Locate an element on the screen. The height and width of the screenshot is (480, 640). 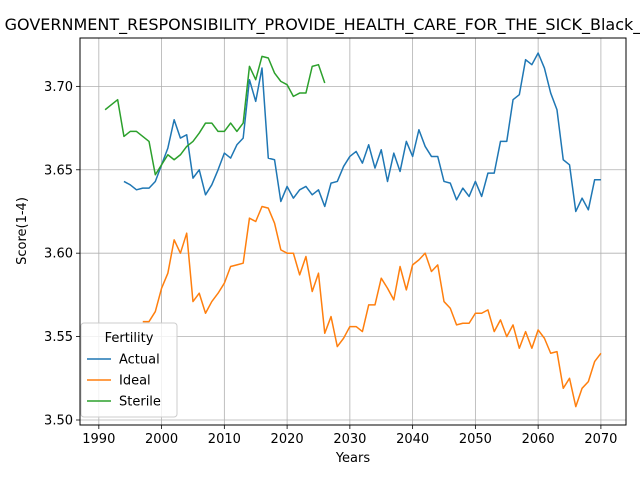
y-tick-label: 3.50 is located at coordinates (58, 420).